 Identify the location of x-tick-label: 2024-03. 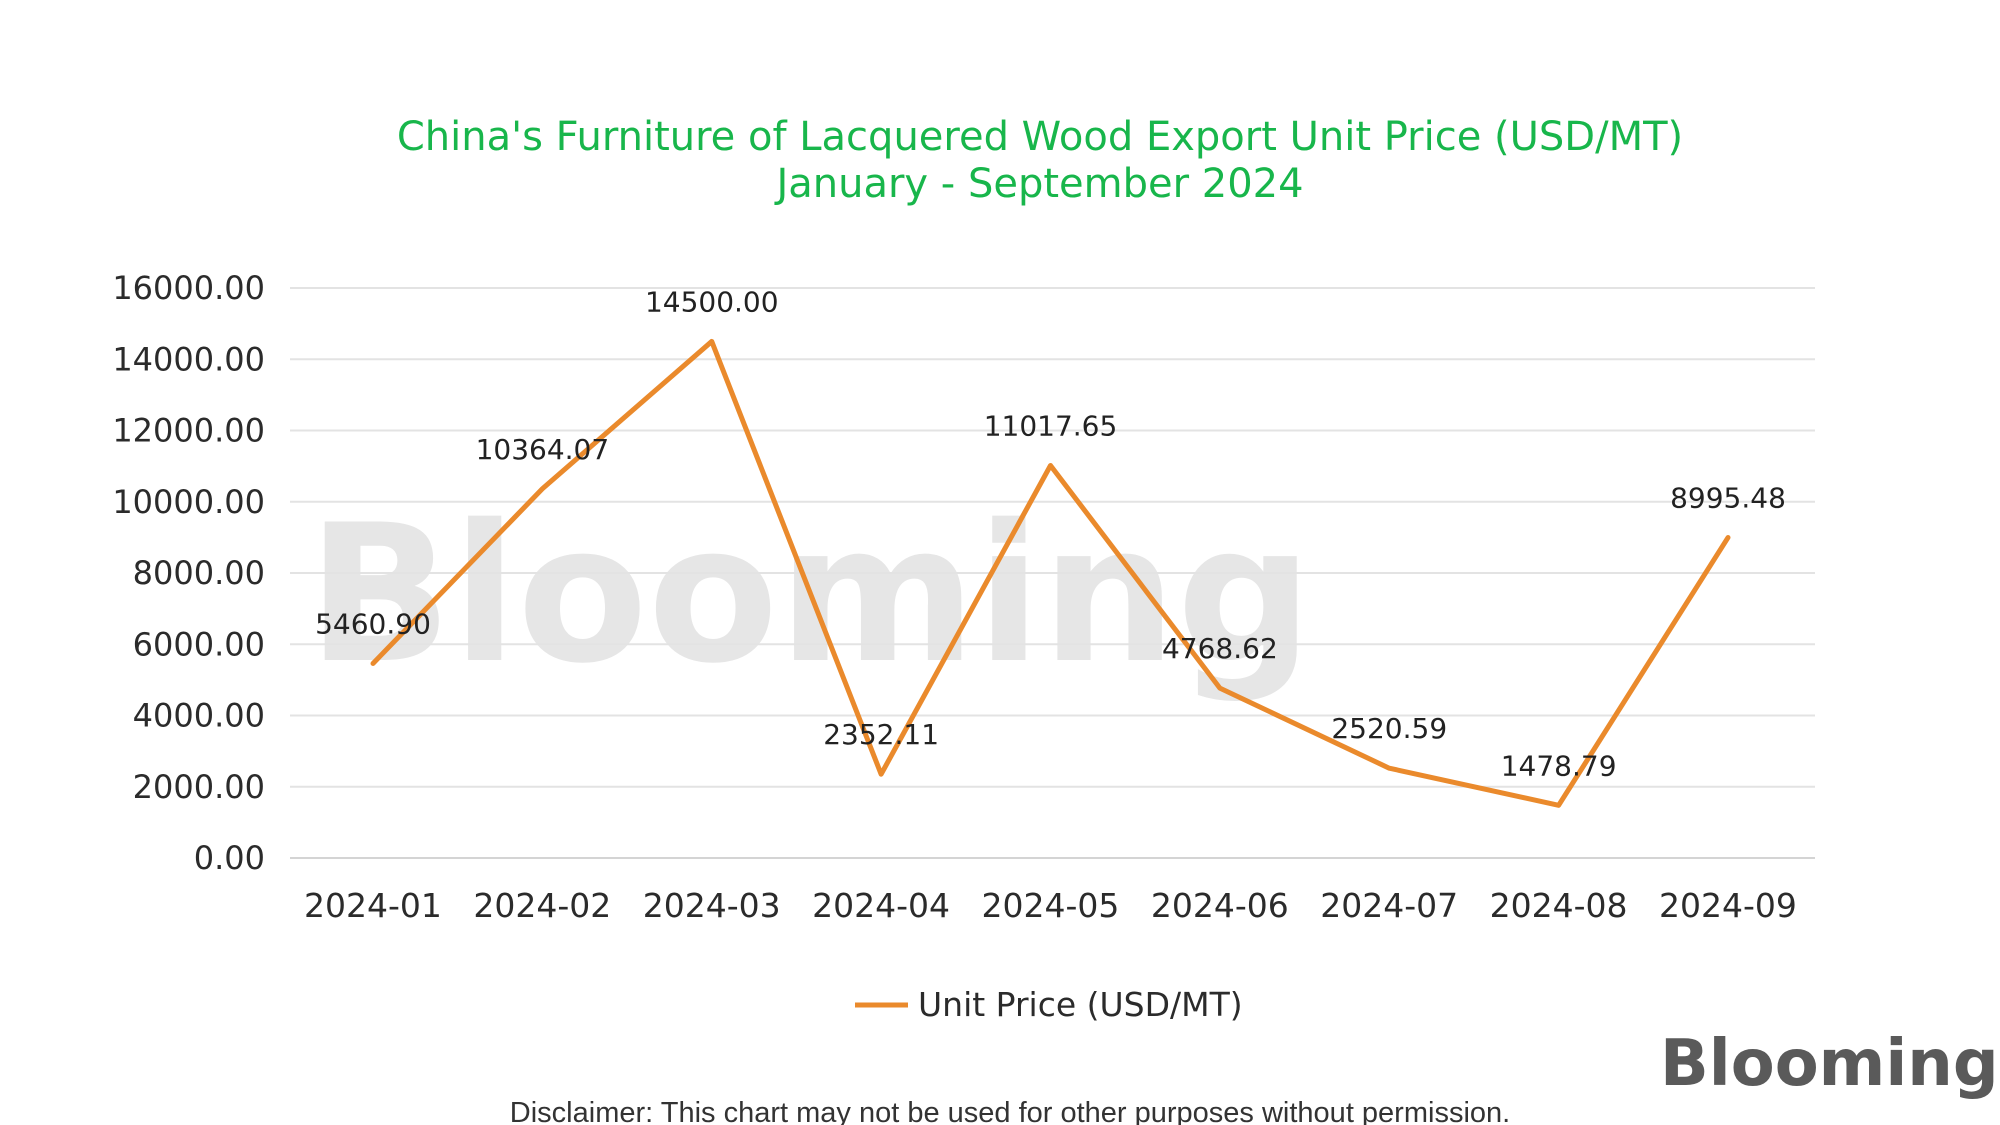
(712, 905).